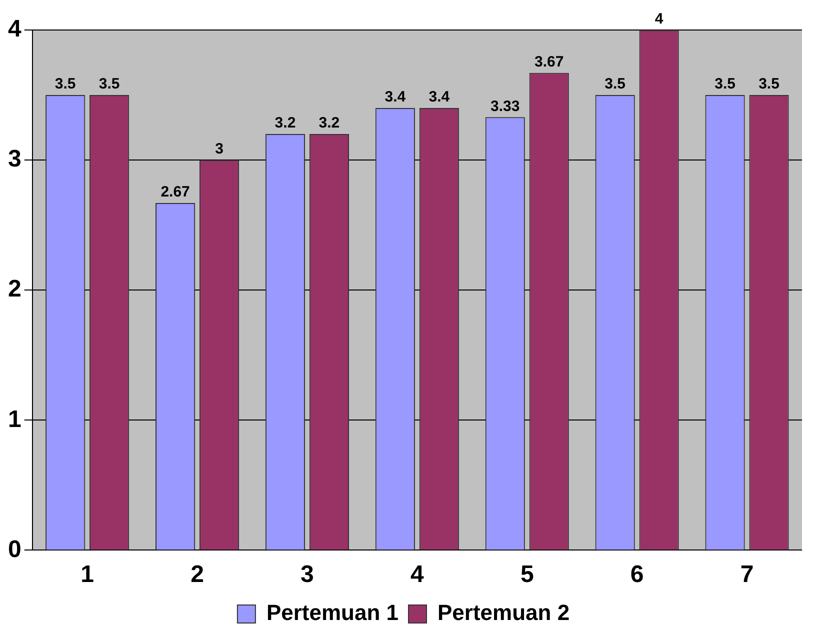  What do you see at coordinates (175, 192) in the screenshot?
I see `data-label: 2.67` at bounding box center [175, 192].